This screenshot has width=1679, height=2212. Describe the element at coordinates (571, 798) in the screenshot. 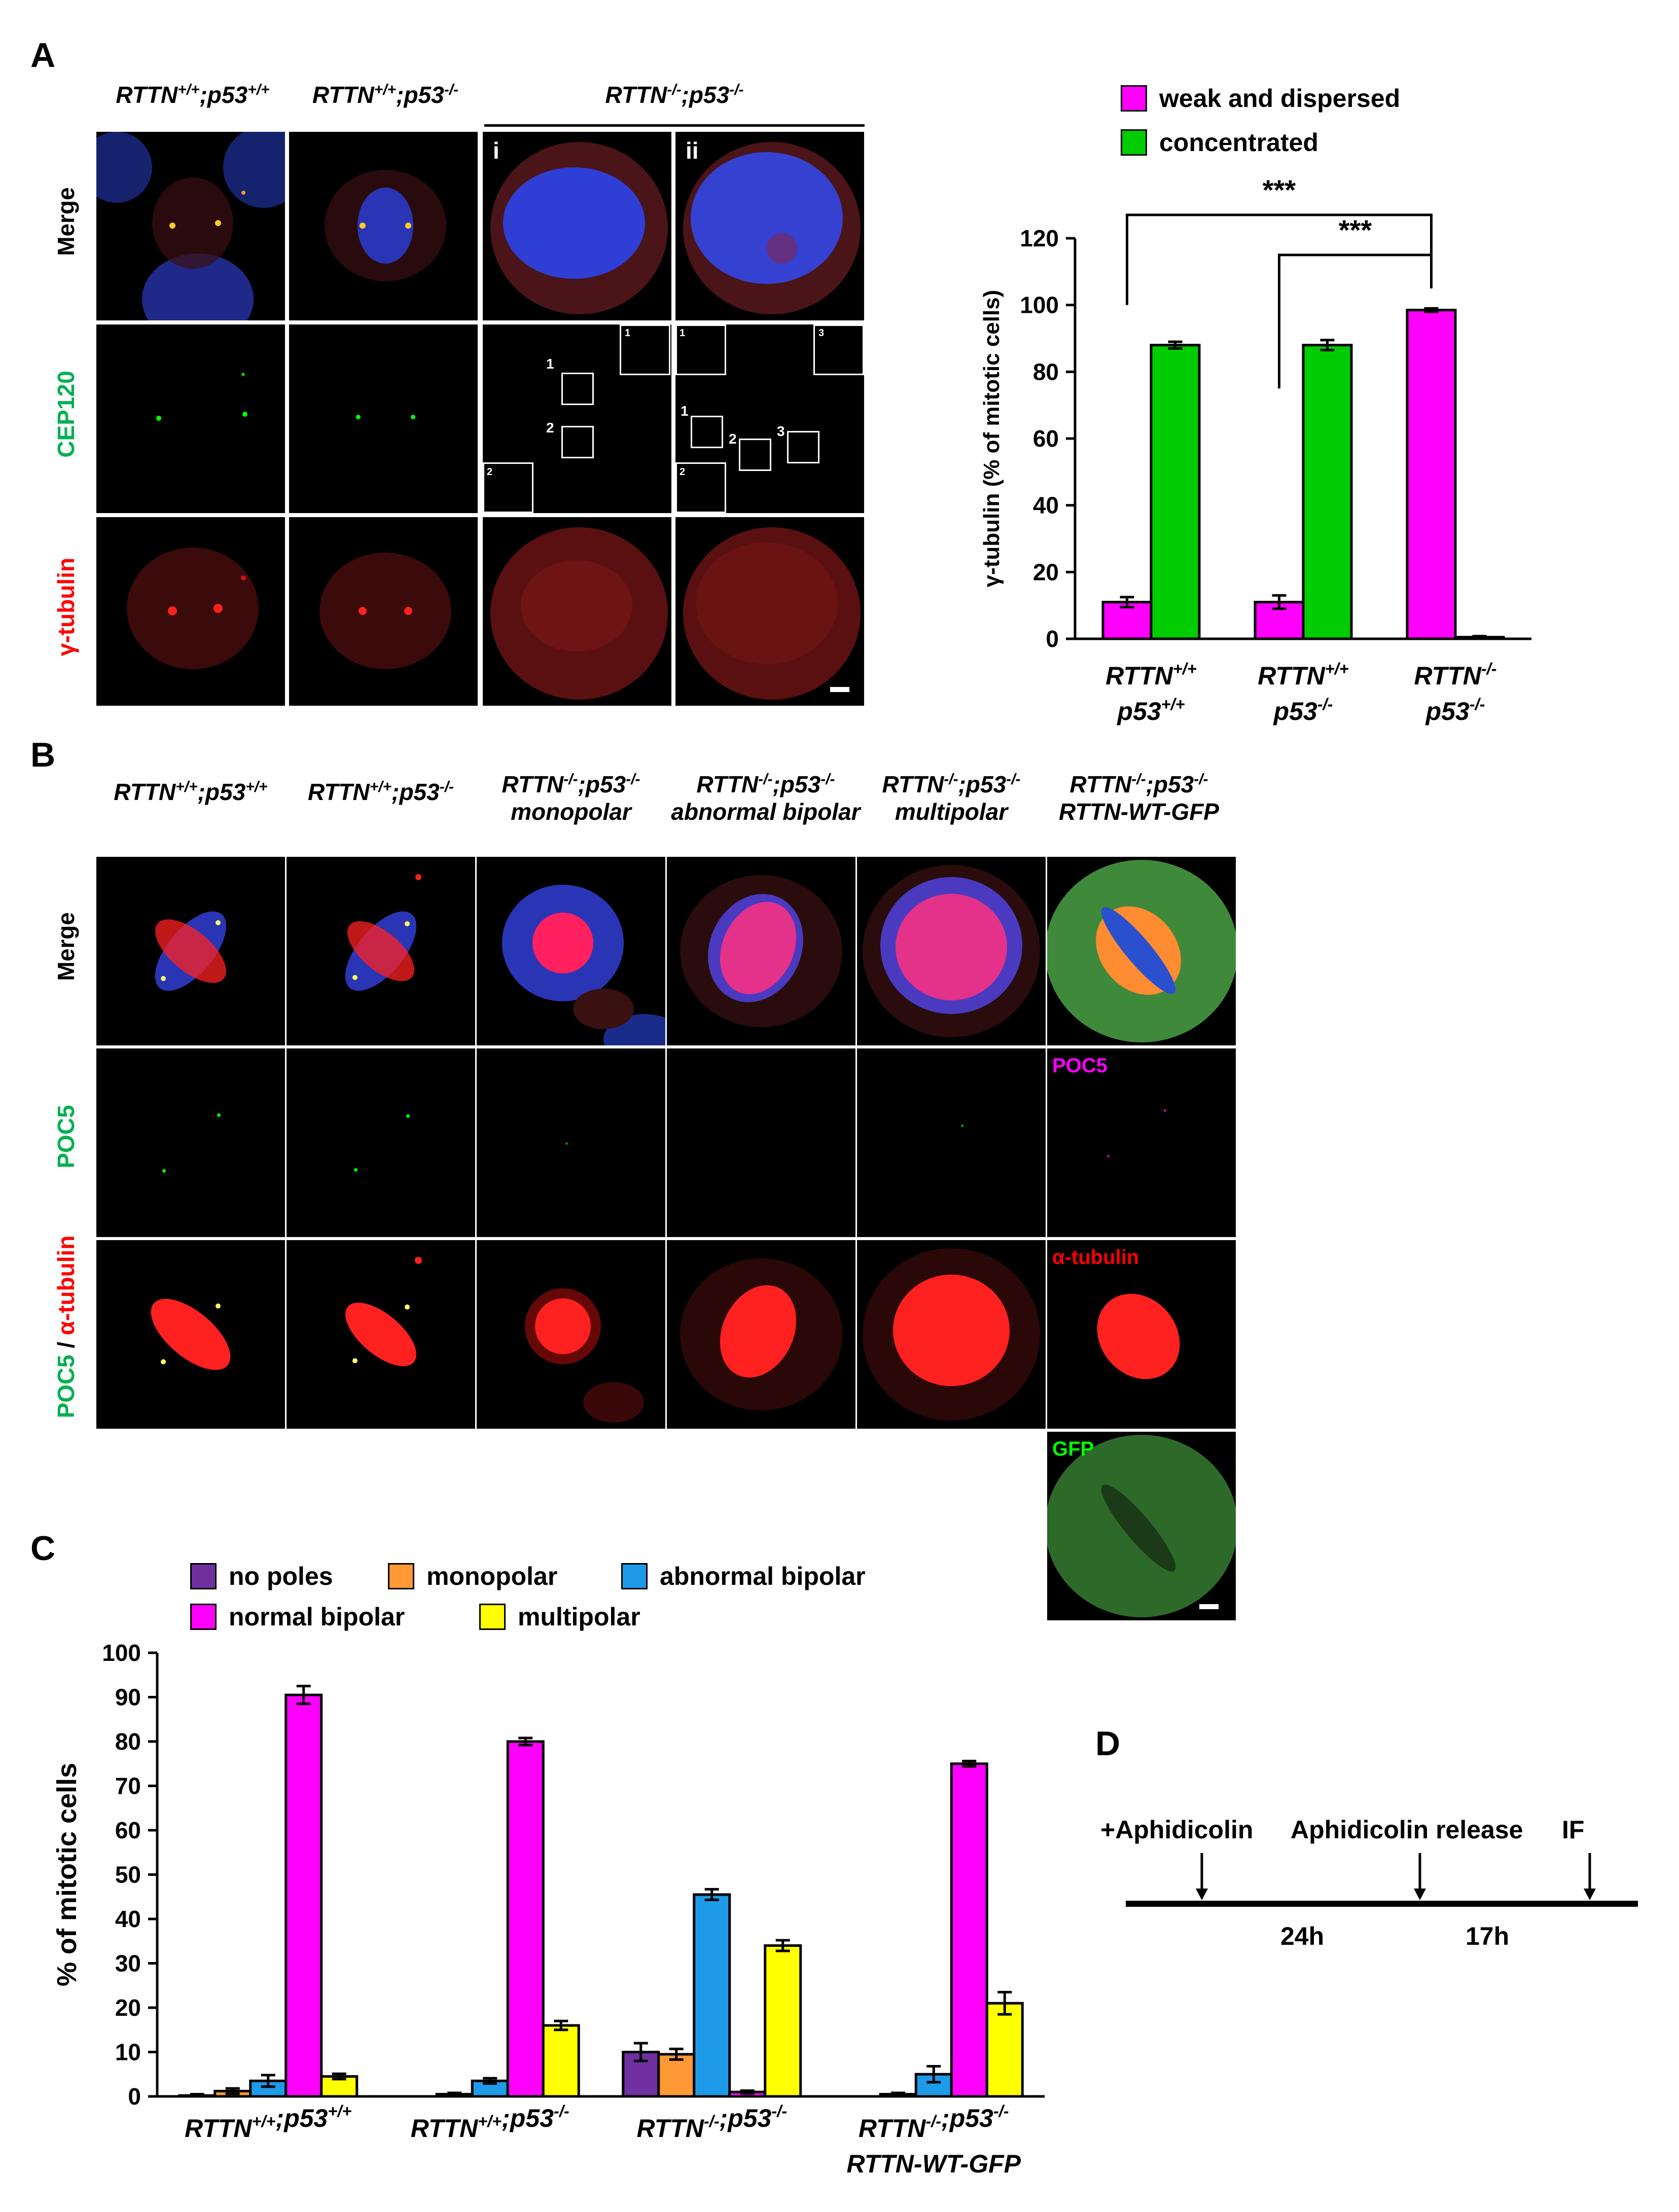

I see `b-col-label-3: RTTN-/-;p53-/- monopolar` at that location.